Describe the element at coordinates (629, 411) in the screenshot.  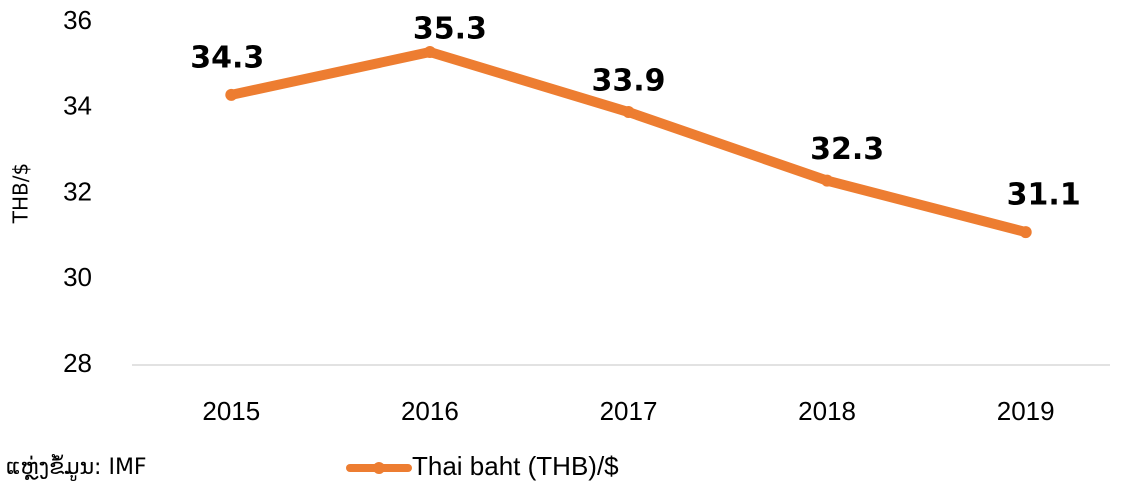
I see `x-tick-label: 2017` at that location.